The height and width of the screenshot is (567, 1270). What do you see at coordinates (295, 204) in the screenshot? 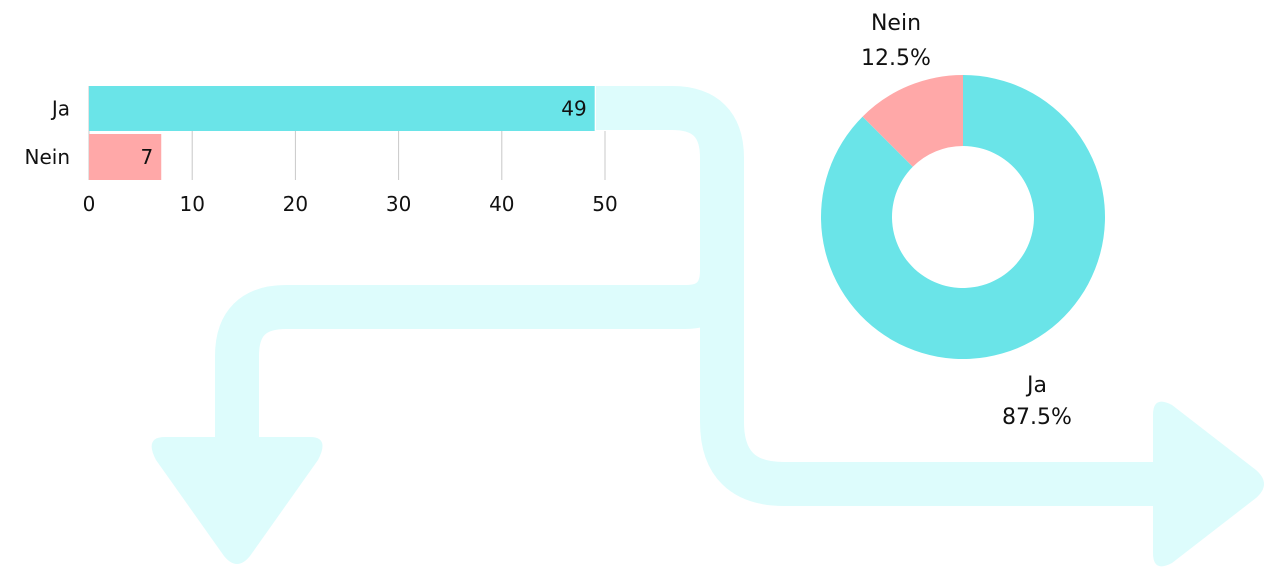
I see `x-tick-label: 20` at bounding box center [295, 204].